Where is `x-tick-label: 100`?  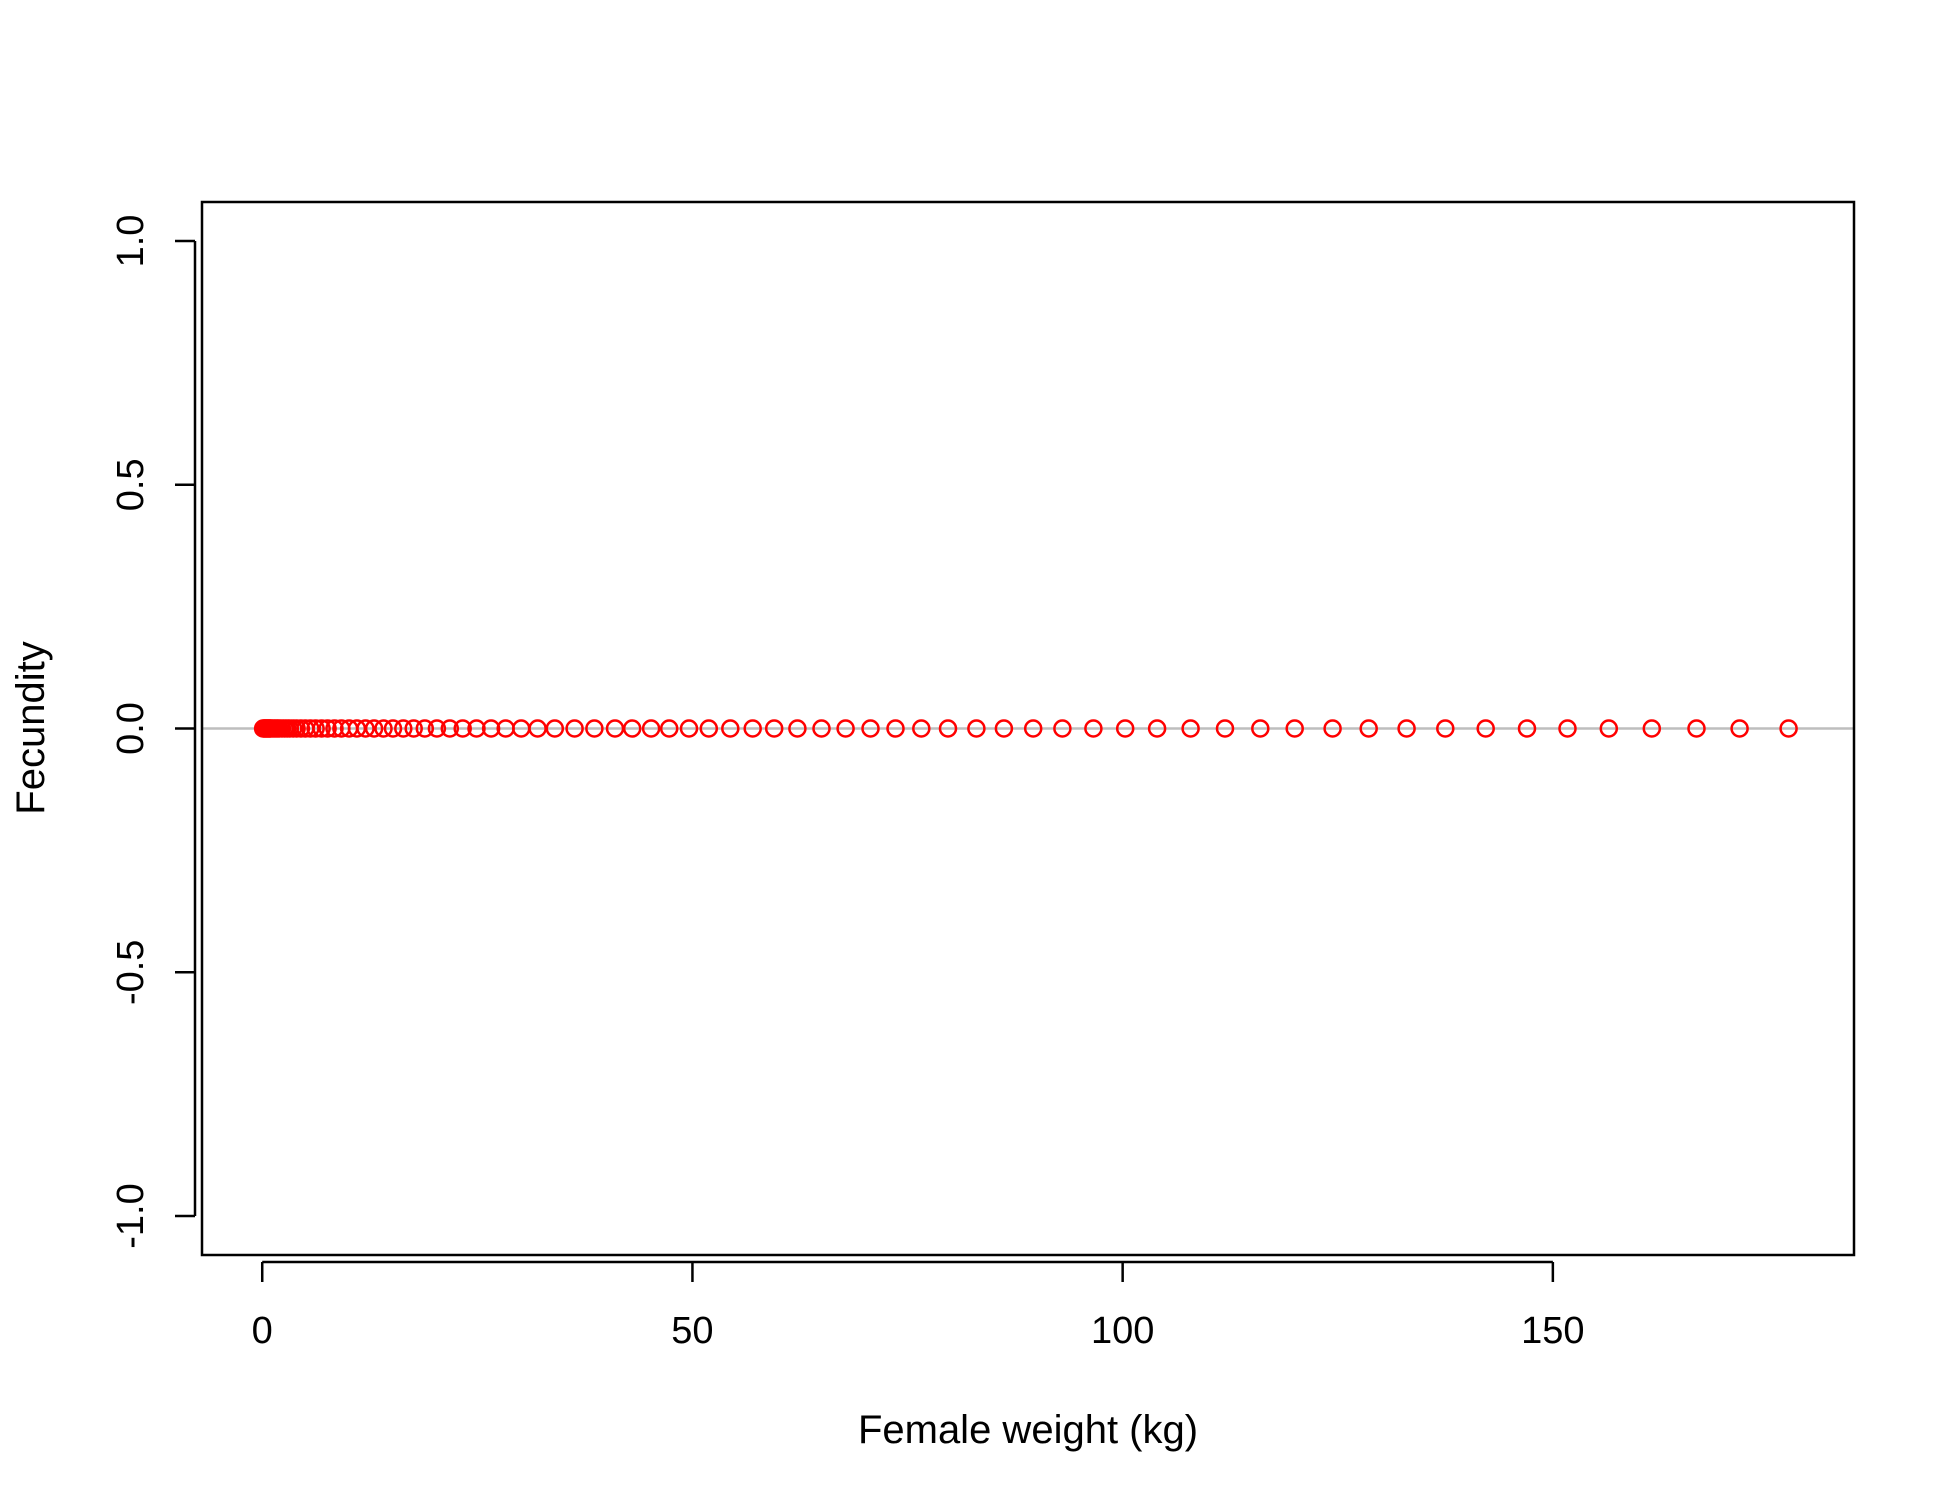
x-tick-label: 100 is located at coordinates (1122, 1331).